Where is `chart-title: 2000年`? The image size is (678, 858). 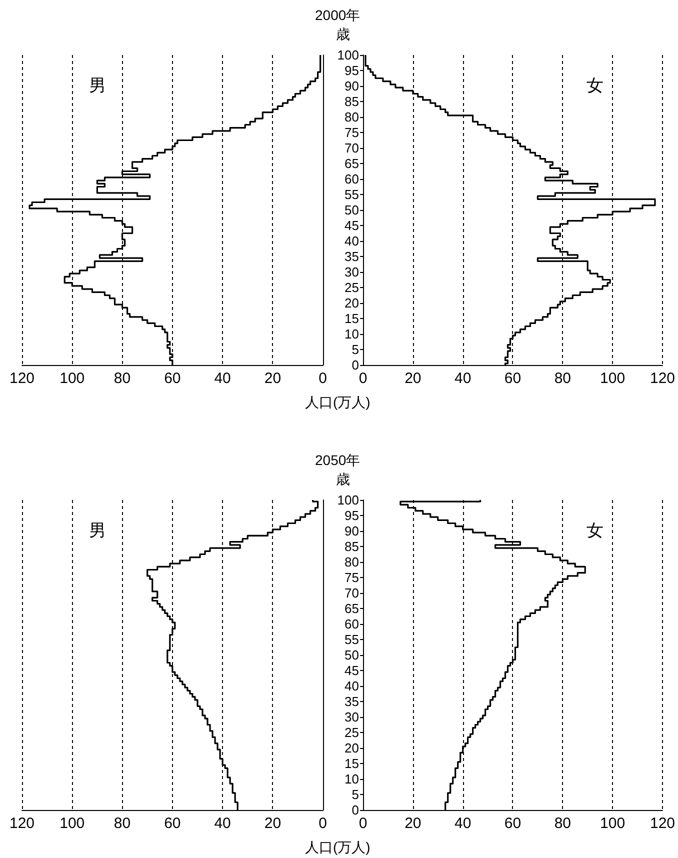
chart-title: 2000年 is located at coordinates (337, 15).